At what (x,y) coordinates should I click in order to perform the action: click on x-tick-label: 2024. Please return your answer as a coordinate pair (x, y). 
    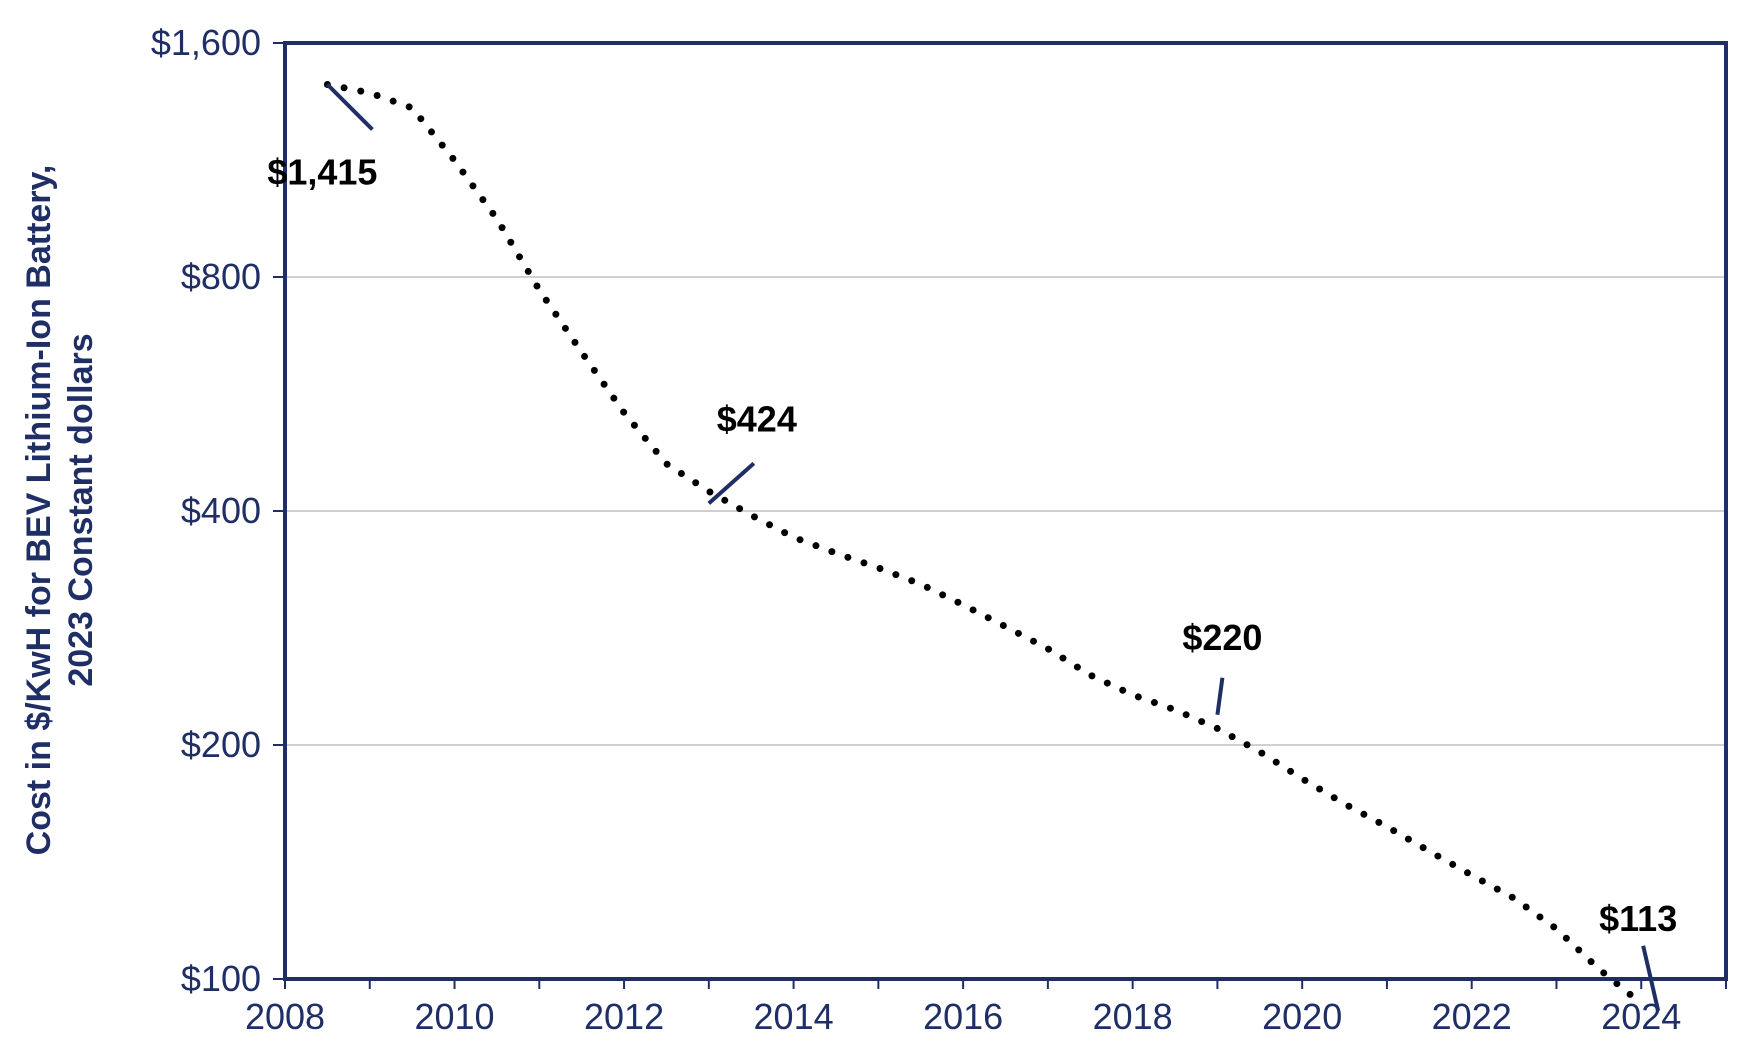
    Looking at the image, I should click on (1641, 1016).